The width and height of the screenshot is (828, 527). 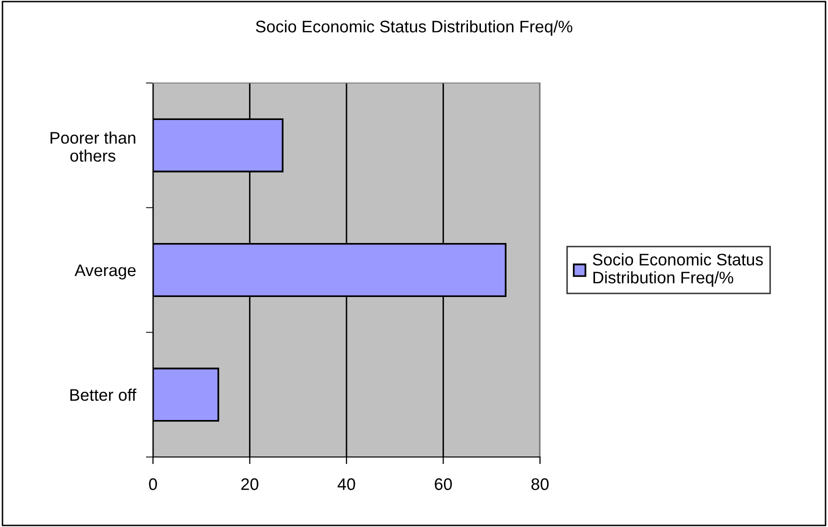 I want to click on x-tick-label: 0, so click(x=153, y=484).